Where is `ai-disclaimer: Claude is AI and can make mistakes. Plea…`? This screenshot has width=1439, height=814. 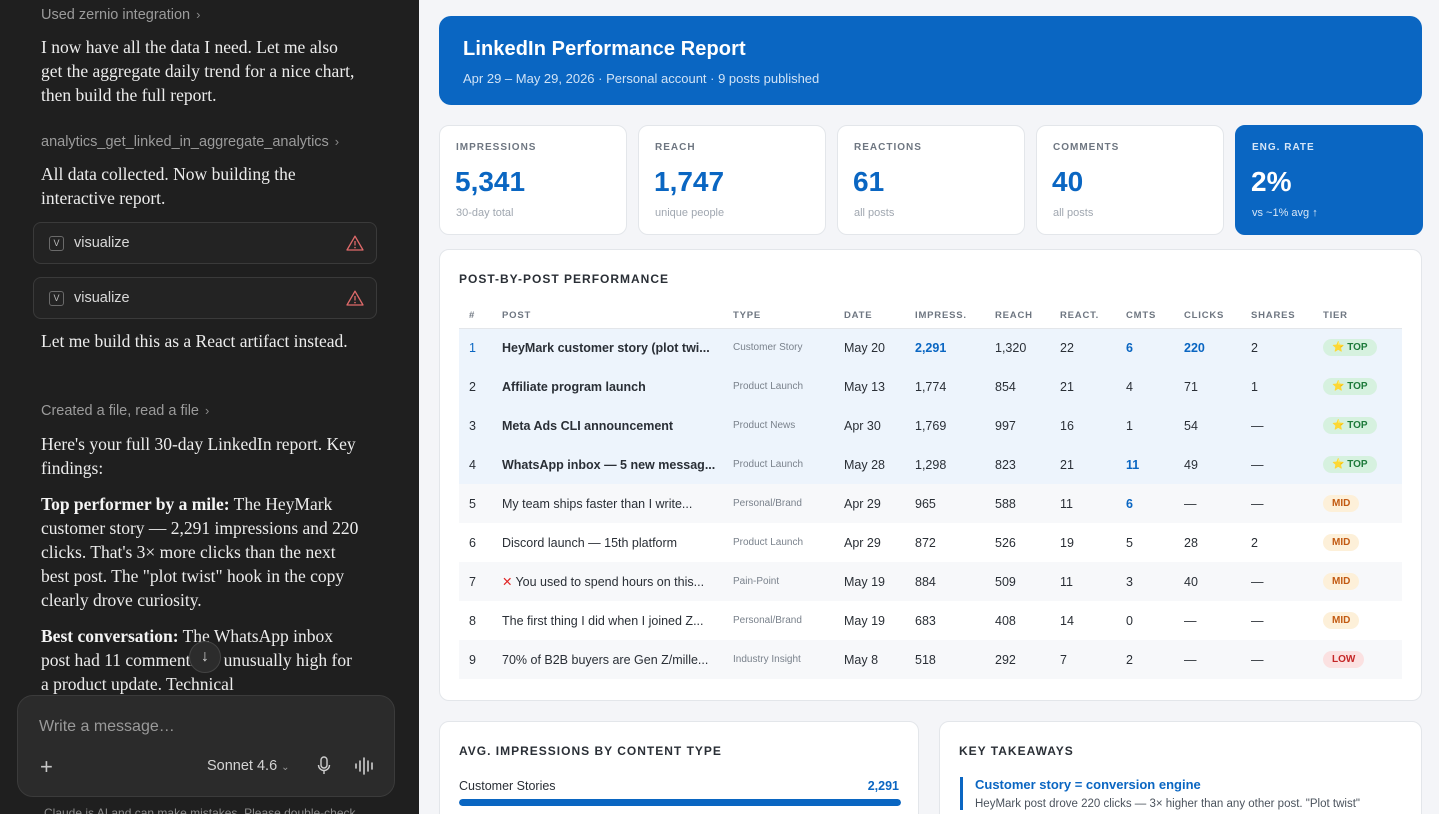
ai-disclaimer: Claude is AI and can make mistakes. Plea… is located at coordinates (200, 810).